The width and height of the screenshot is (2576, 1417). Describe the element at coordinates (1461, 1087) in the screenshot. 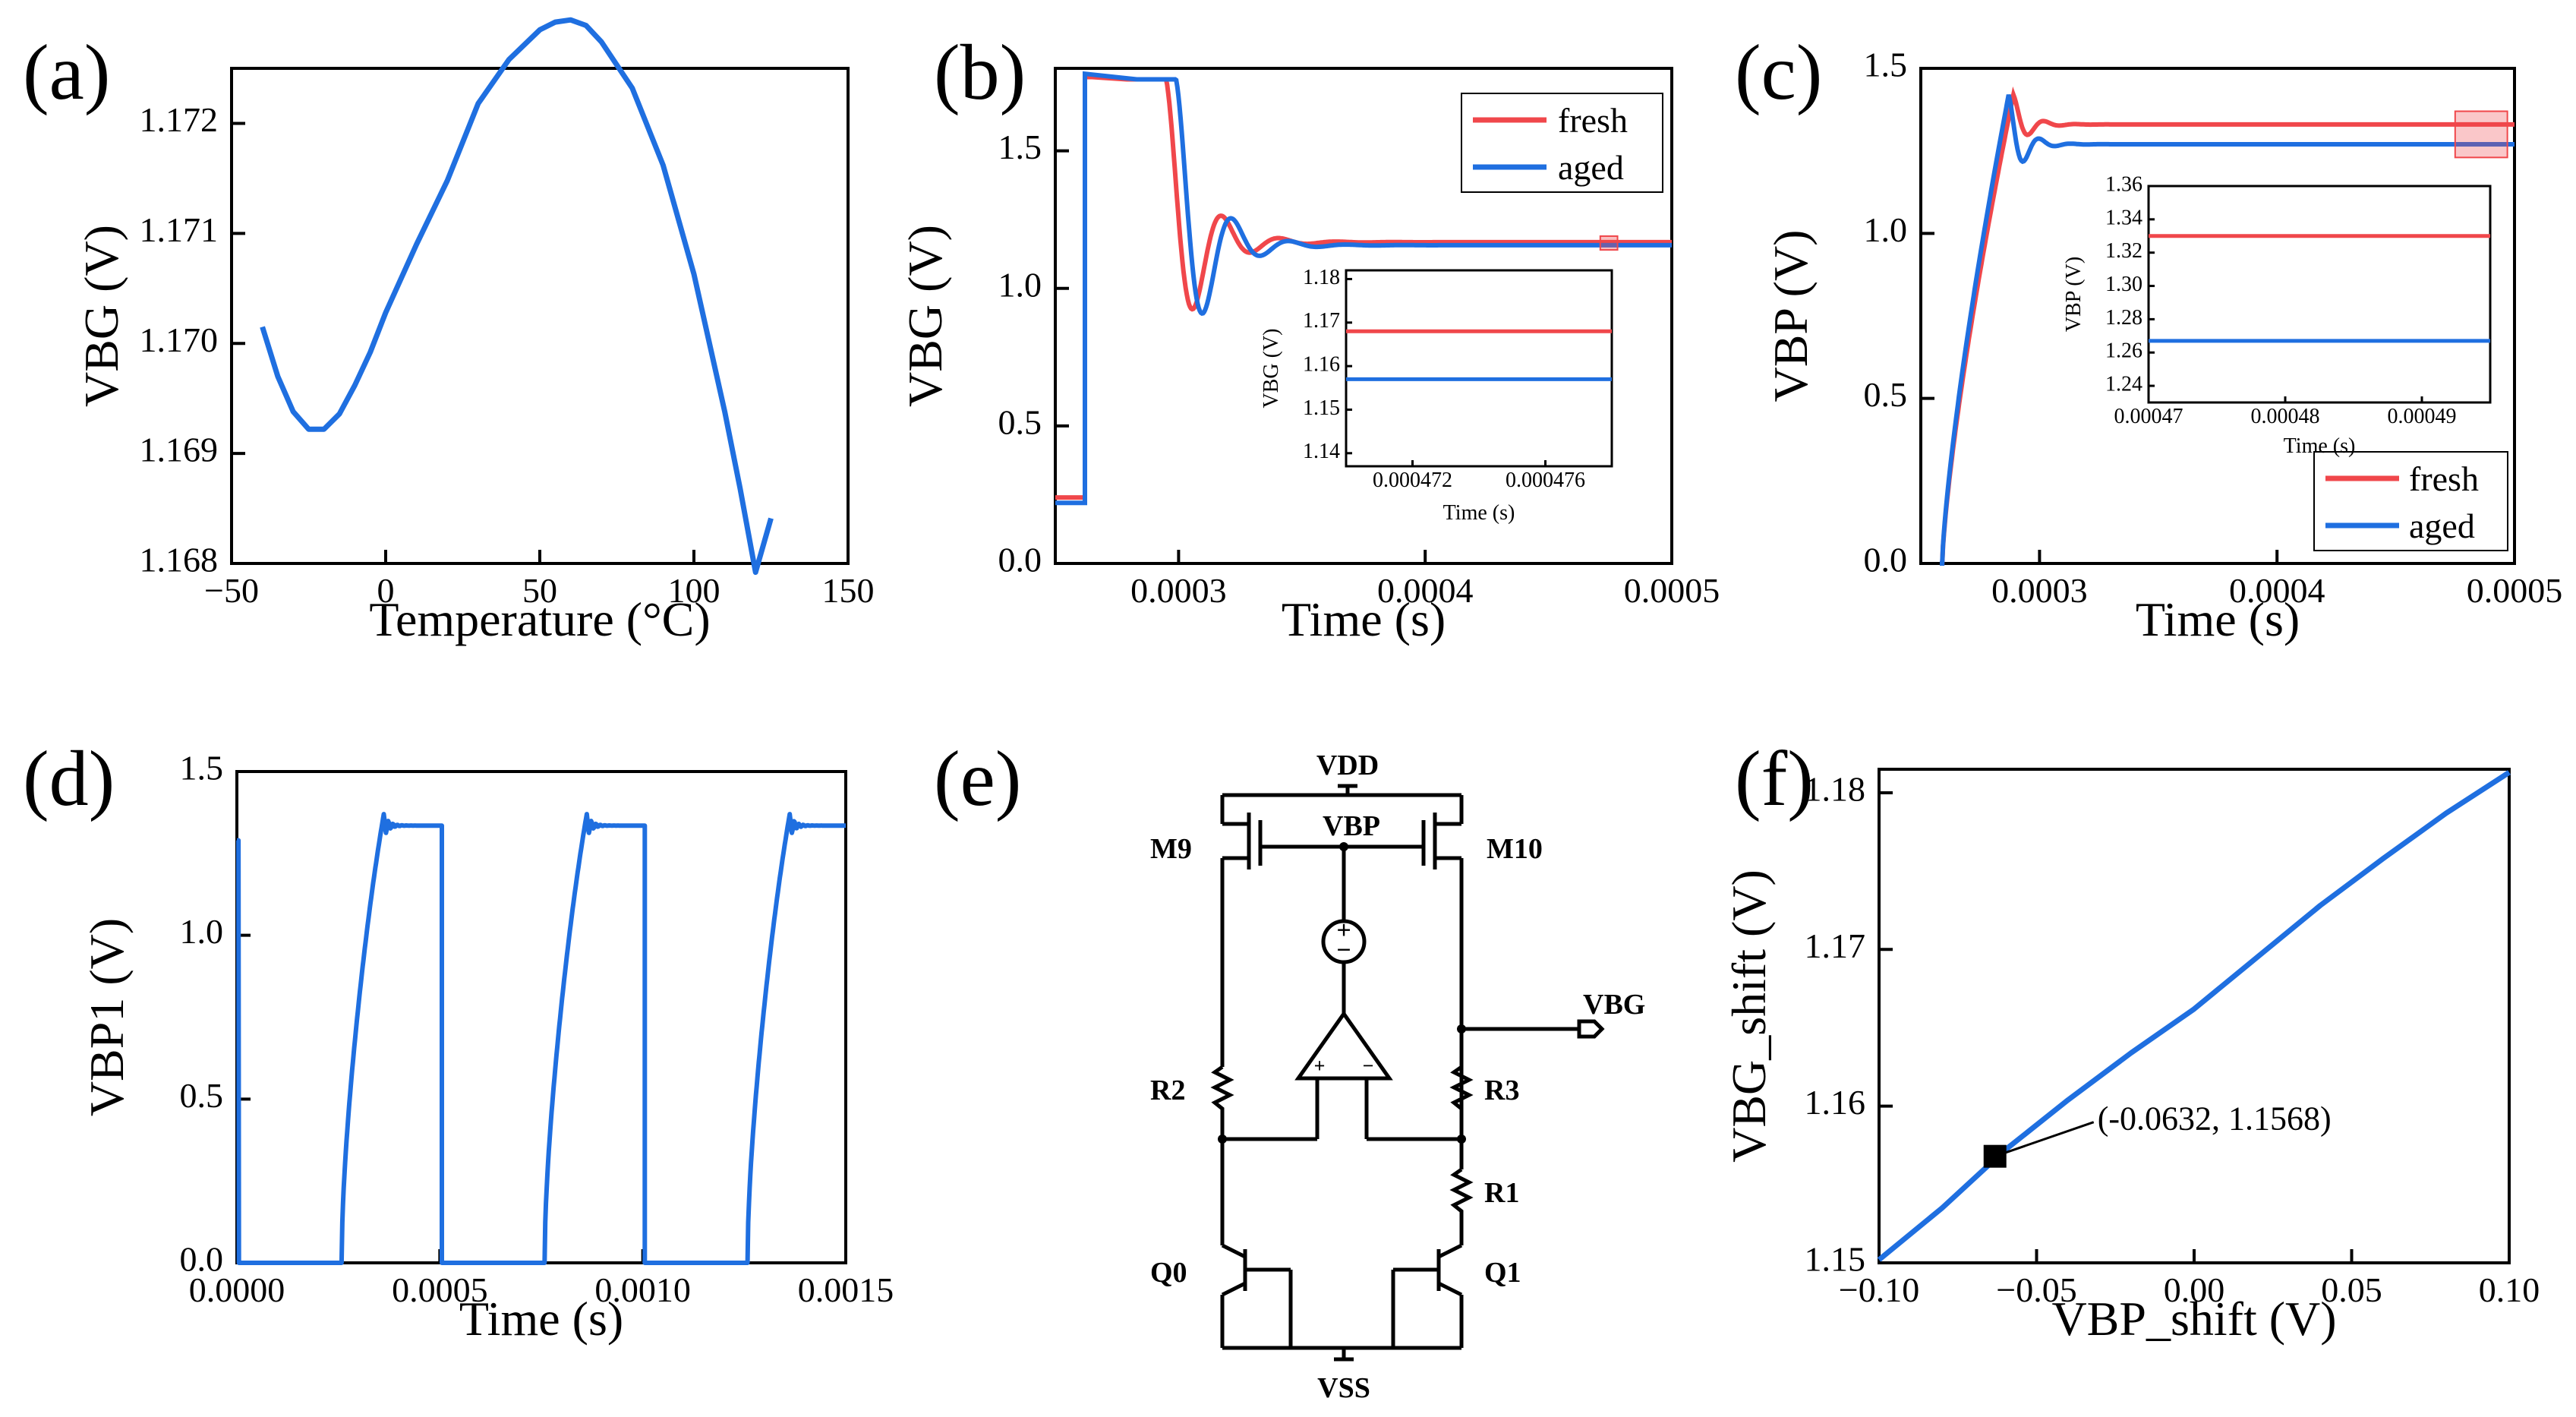

I see `r3-resistor` at that location.